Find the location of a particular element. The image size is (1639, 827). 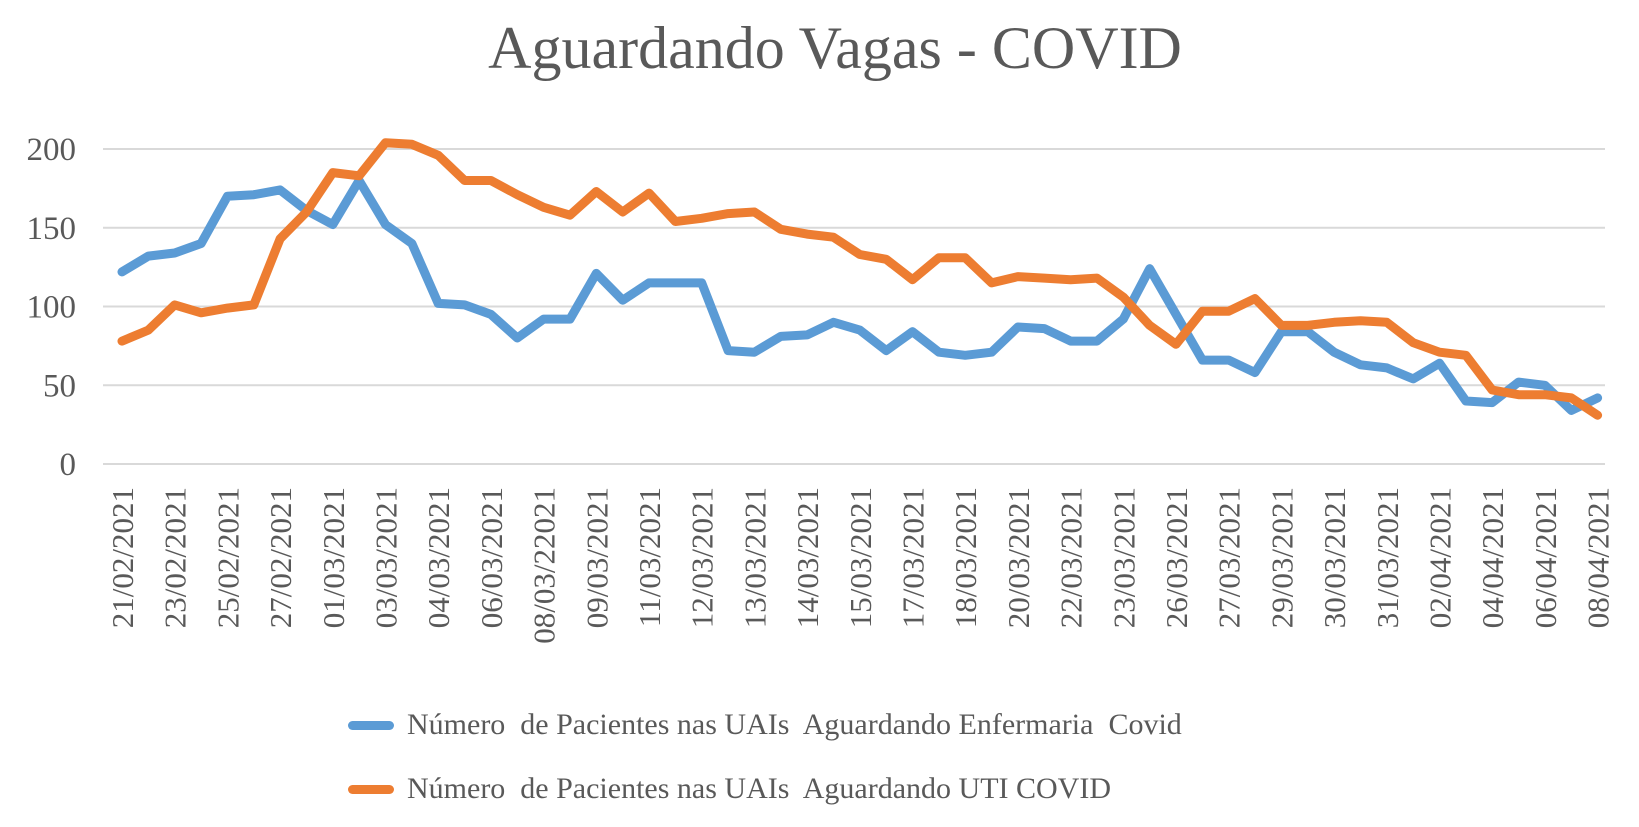

x-tick-label: 15/03/2021 is located at coordinates (860, 557).